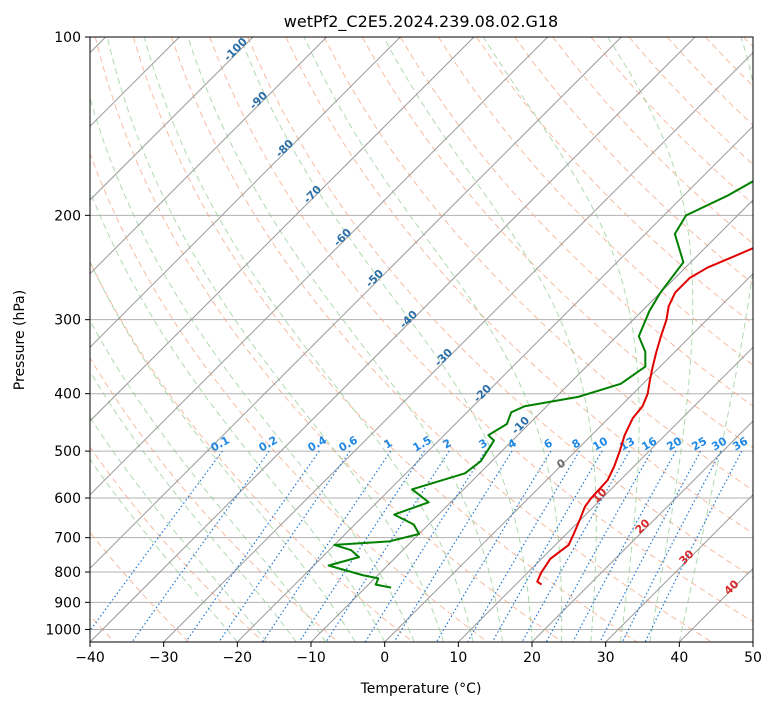 The image size is (775, 708). I want to click on isotherm-label: -100, so click(235, 49).